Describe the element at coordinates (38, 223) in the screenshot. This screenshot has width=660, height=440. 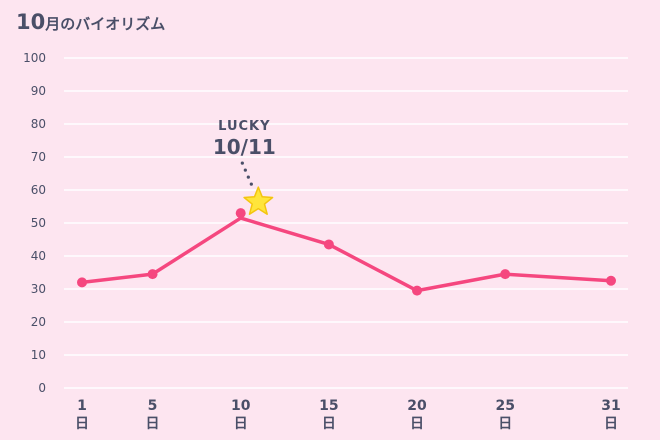
I see `y-tick-label-50: 50` at that location.